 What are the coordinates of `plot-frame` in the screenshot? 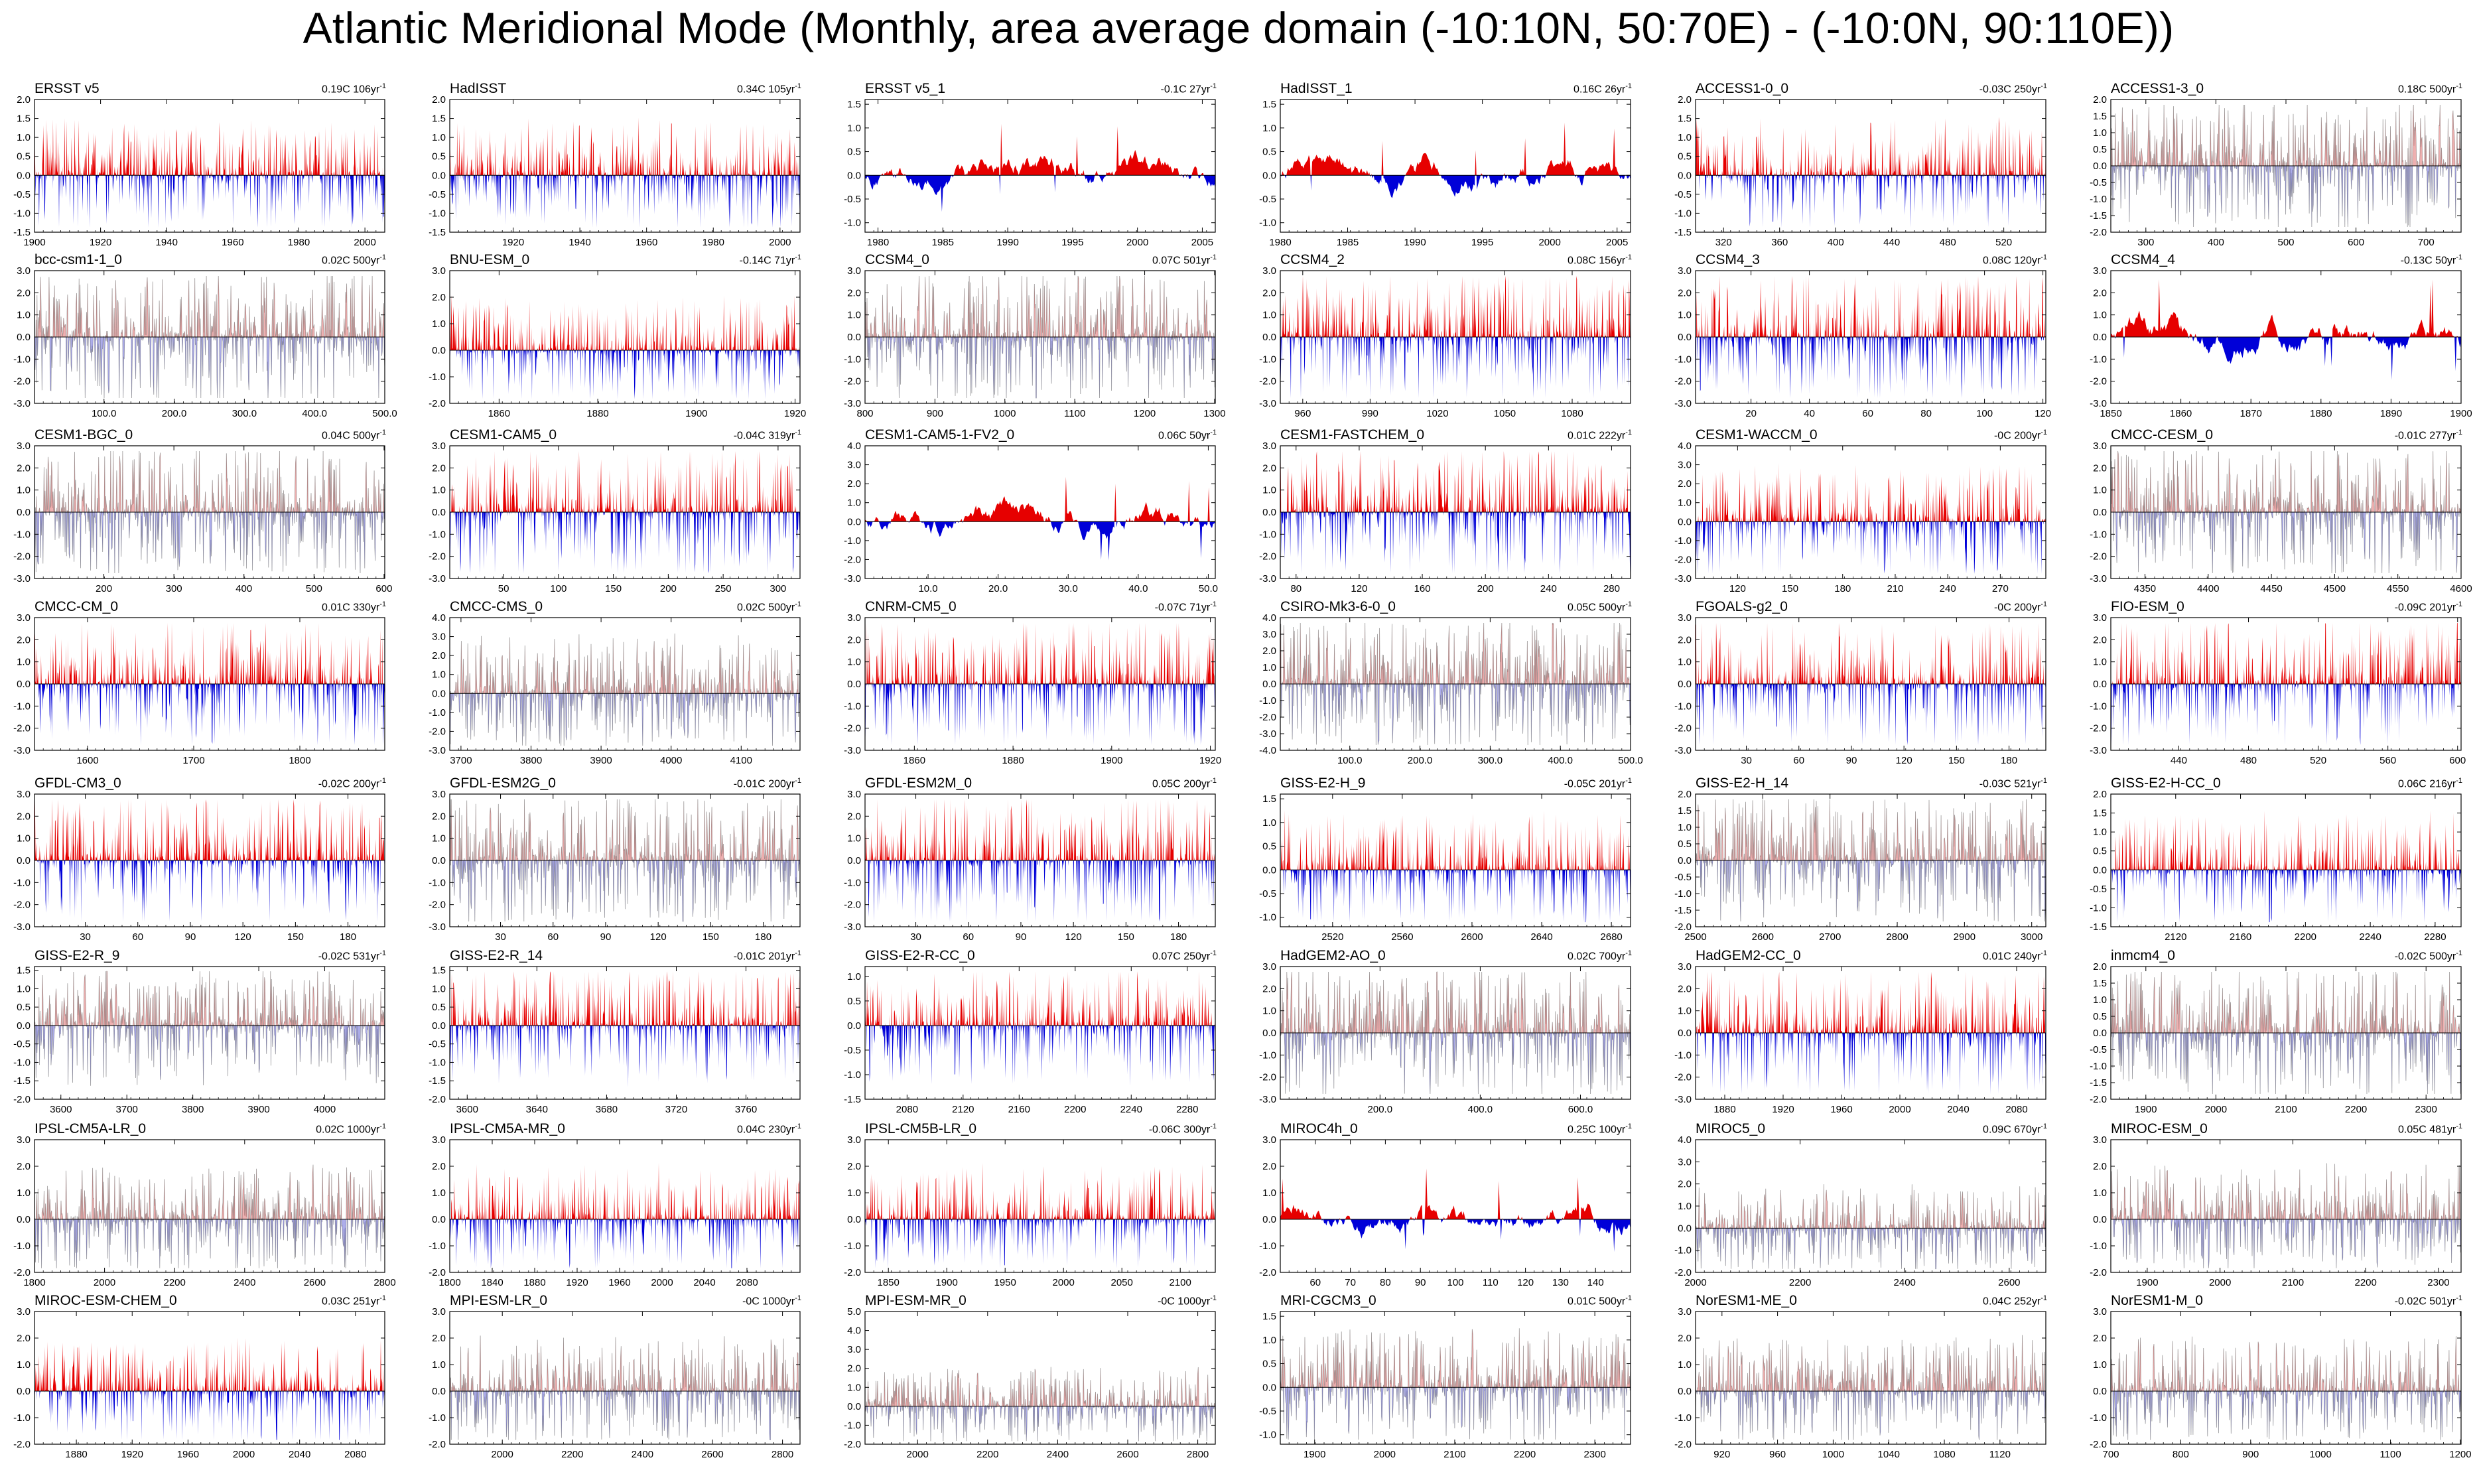 It's located at (1870, 1378).